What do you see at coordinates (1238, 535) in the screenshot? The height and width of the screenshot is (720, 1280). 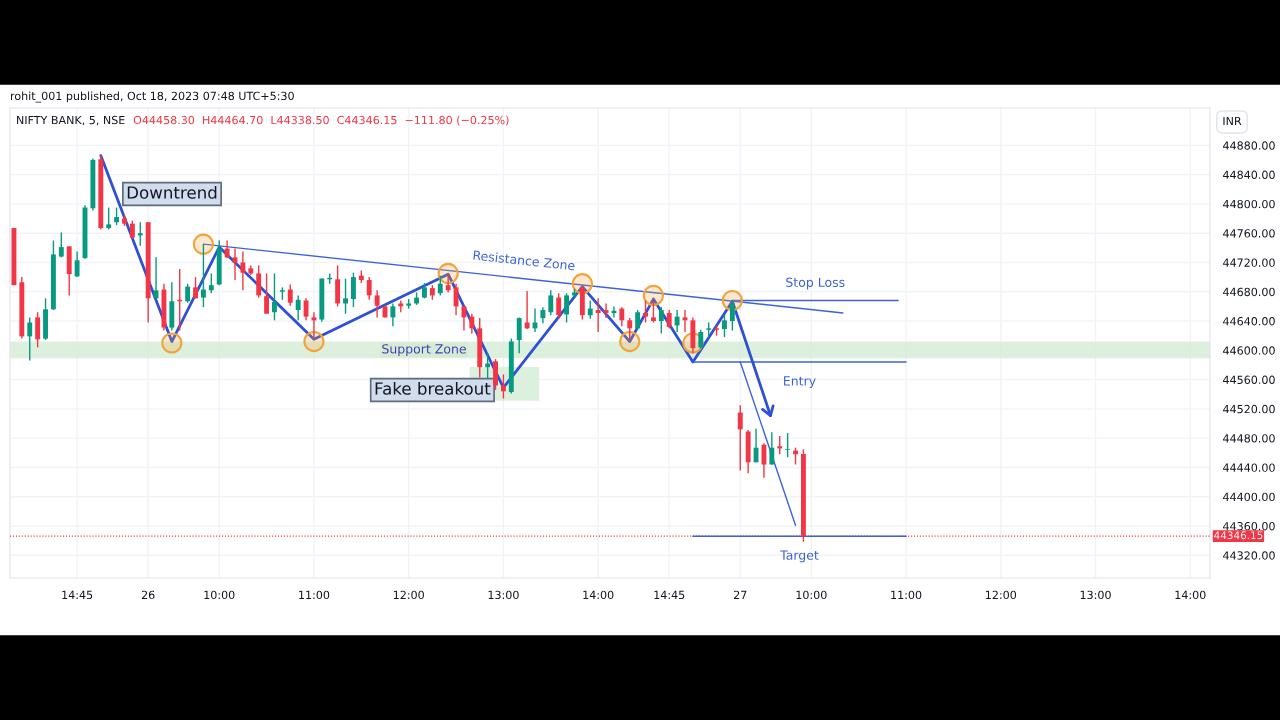 I see `ref-line-label: 44346.15` at bounding box center [1238, 535].